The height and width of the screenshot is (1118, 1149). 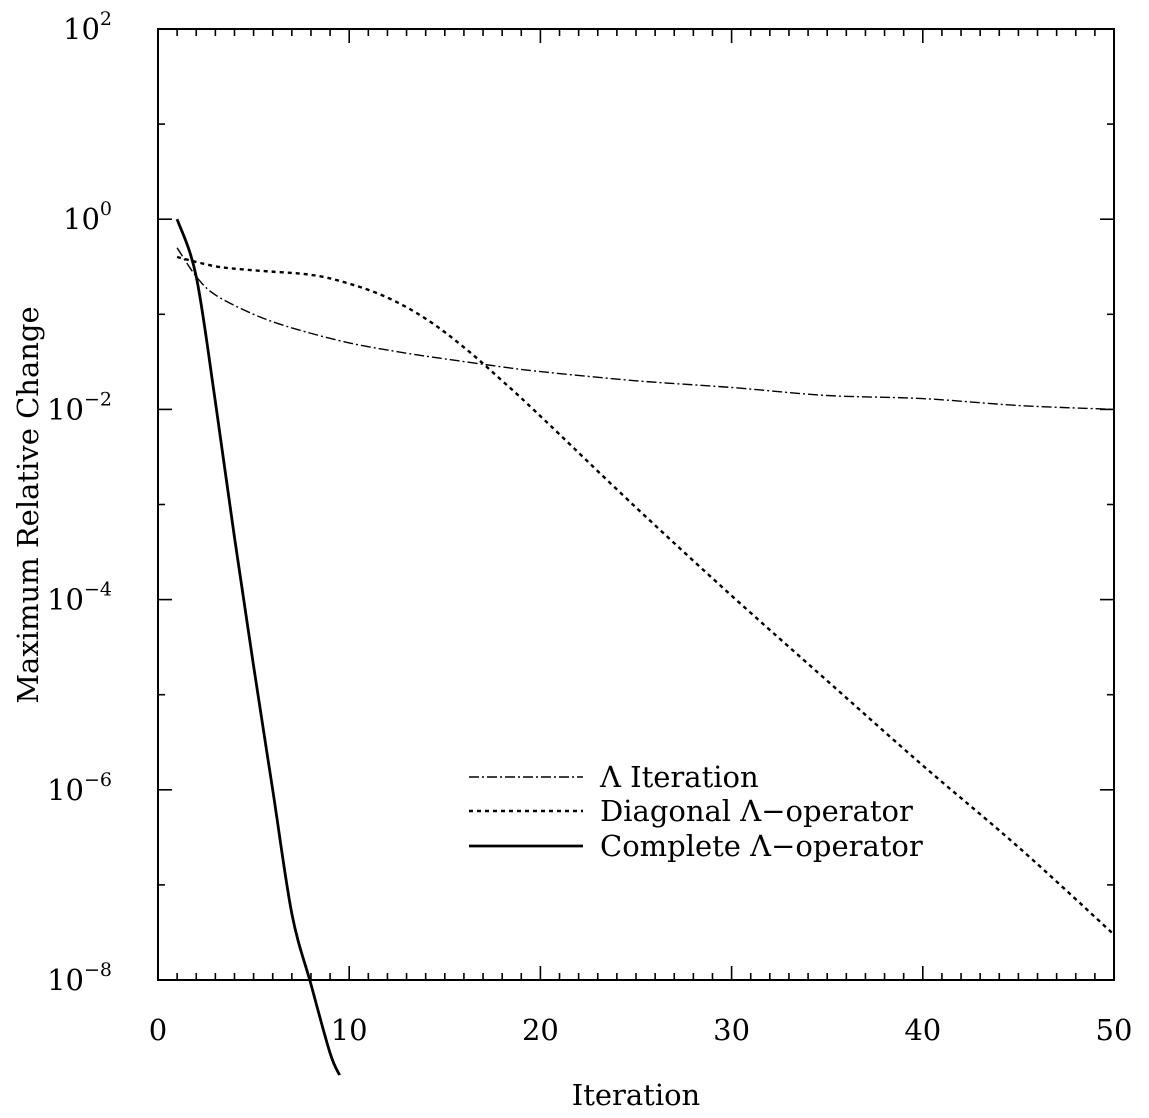 What do you see at coordinates (641, 1030) in the screenshot?
I see `x-tick-labels: 0 10 20 30 40 50` at bounding box center [641, 1030].